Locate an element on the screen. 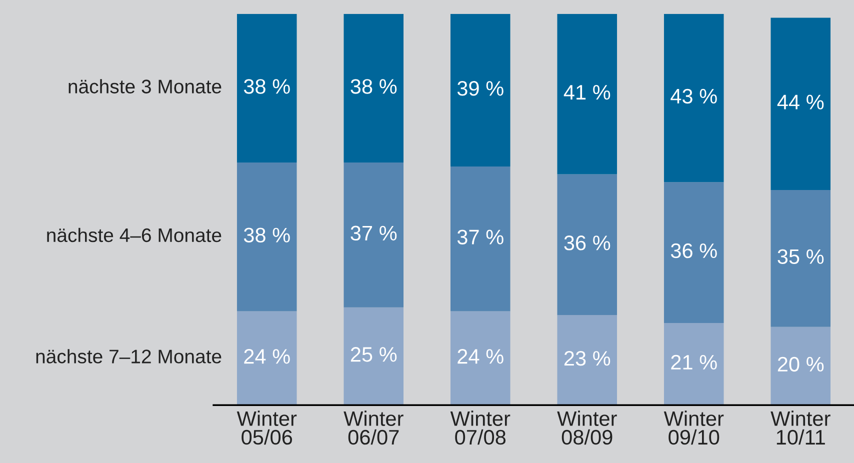  data-label: 35 % is located at coordinates (801, 256).